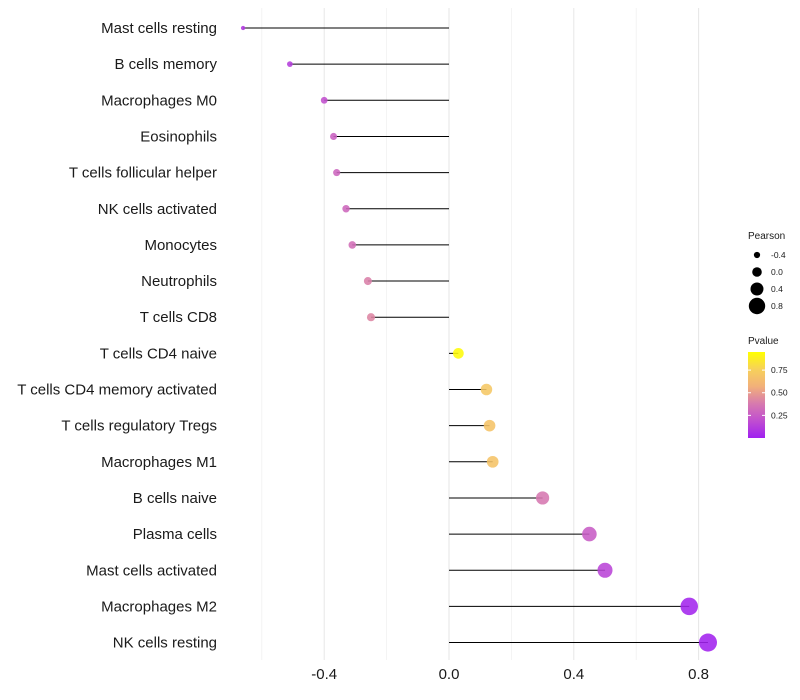 The width and height of the screenshot is (800, 700). What do you see at coordinates (117, 390) in the screenshot?
I see `category-label: T cells CD4 memory activated` at bounding box center [117, 390].